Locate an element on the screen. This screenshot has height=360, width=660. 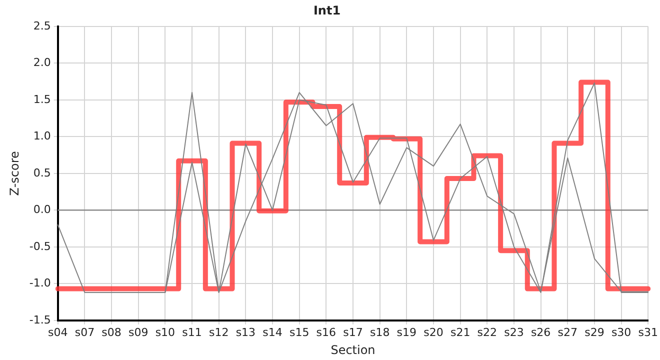
x-tick-label: s26 is located at coordinates (540, 332).